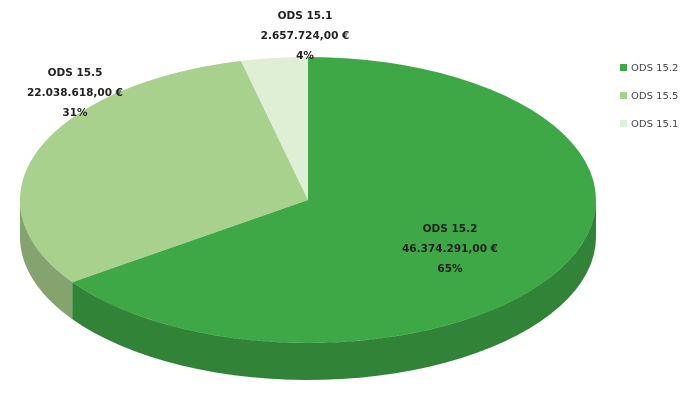 Image resolution: width=688 pixels, height=408 pixels. What do you see at coordinates (274, 128) in the screenshot?
I see `slice` at bounding box center [274, 128].